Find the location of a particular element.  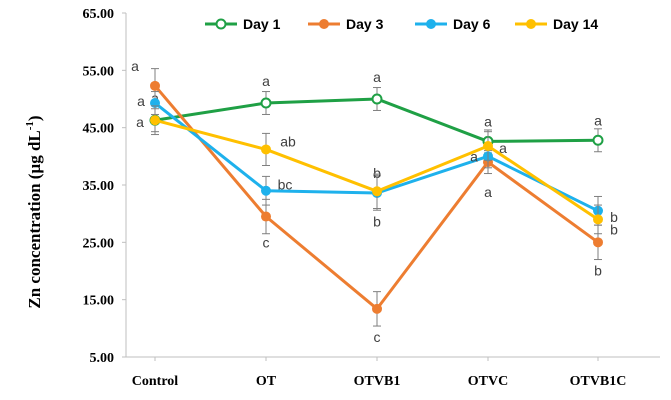

x-tick-label: OTVB1 is located at coordinates (377, 381).